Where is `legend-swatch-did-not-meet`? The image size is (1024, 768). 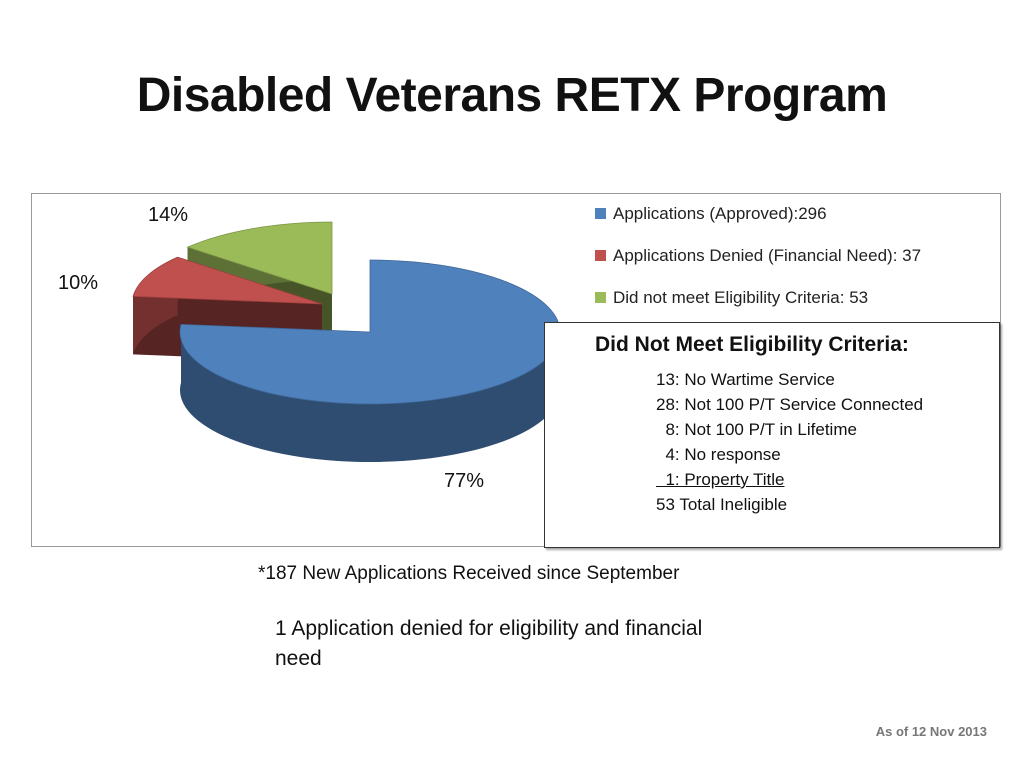
legend-swatch-did-not-meet is located at coordinates (600, 297).